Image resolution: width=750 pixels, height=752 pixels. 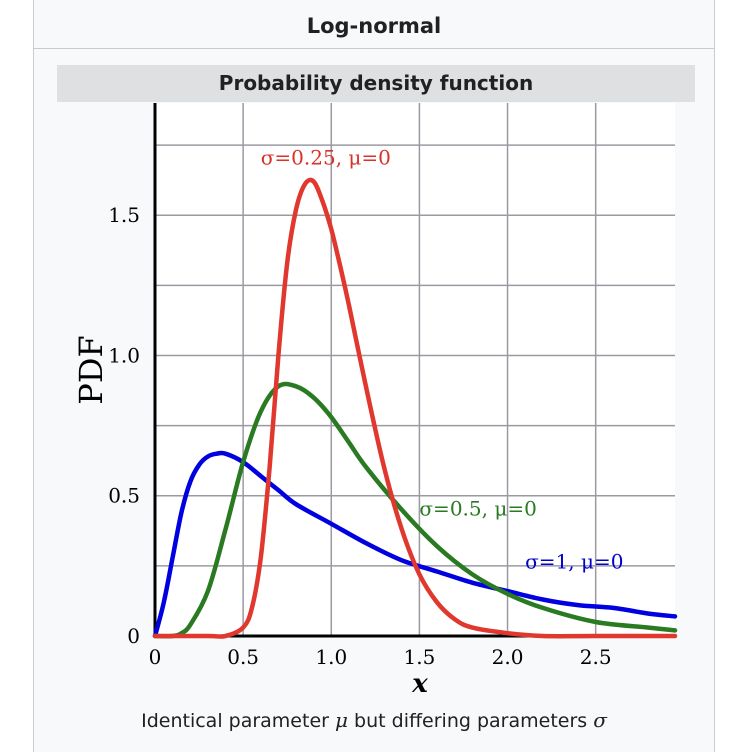 What do you see at coordinates (477, 508) in the screenshot?
I see `series-label-1: σ=0.5, μ=0` at bounding box center [477, 508].